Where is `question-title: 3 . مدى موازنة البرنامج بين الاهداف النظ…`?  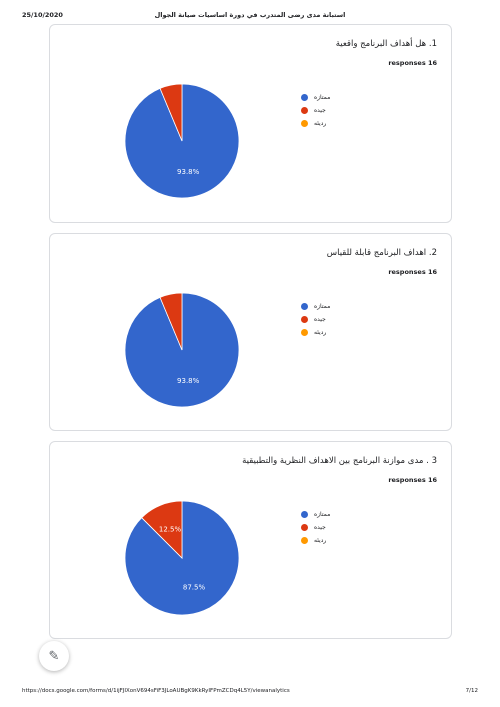 question-title: 3 . مدى موازنة البرنامج بين الاهداف النظ… is located at coordinates (339, 461).